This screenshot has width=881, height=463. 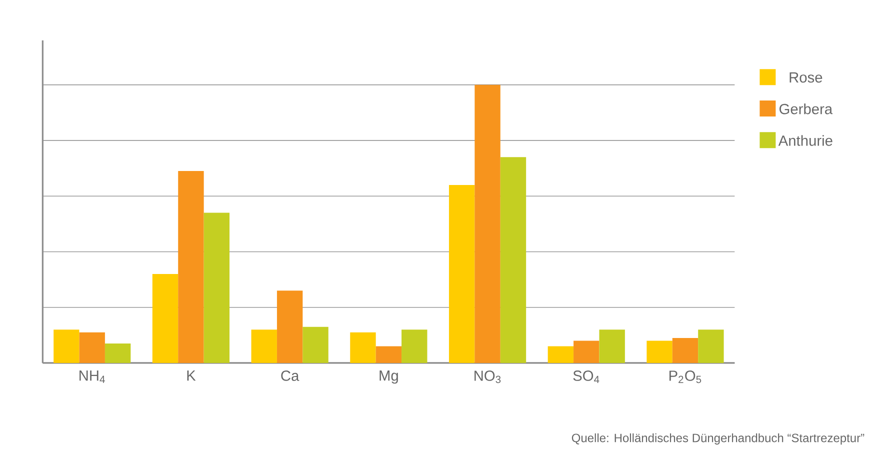 What do you see at coordinates (191, 375) in the screenshot?
I see `x-tick-label: K` at bounding box center [191, 375].